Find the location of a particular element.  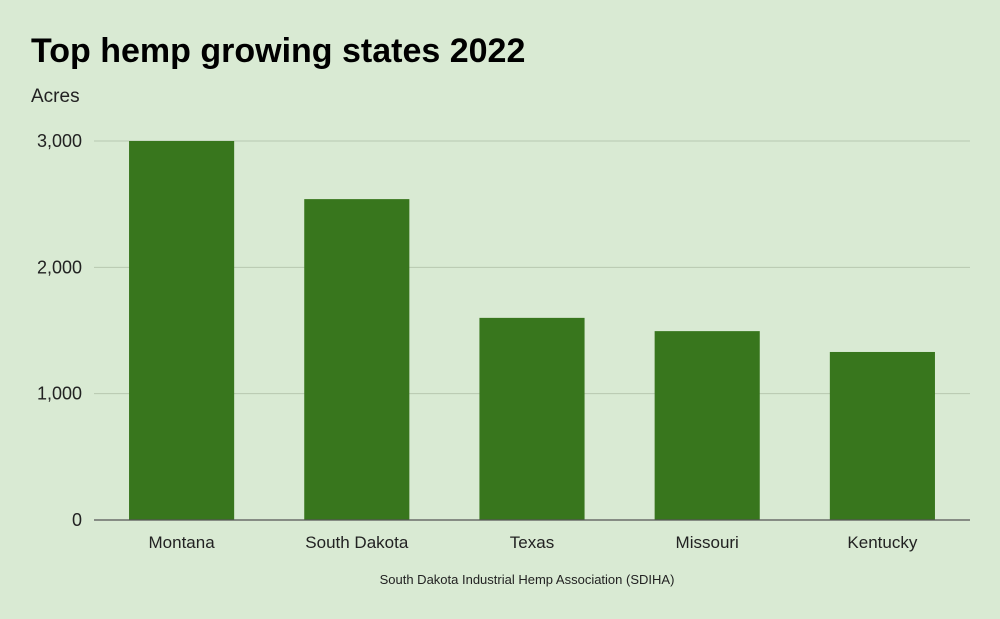

x-tick-label: South Dakota is located at coordinates (357, 542).